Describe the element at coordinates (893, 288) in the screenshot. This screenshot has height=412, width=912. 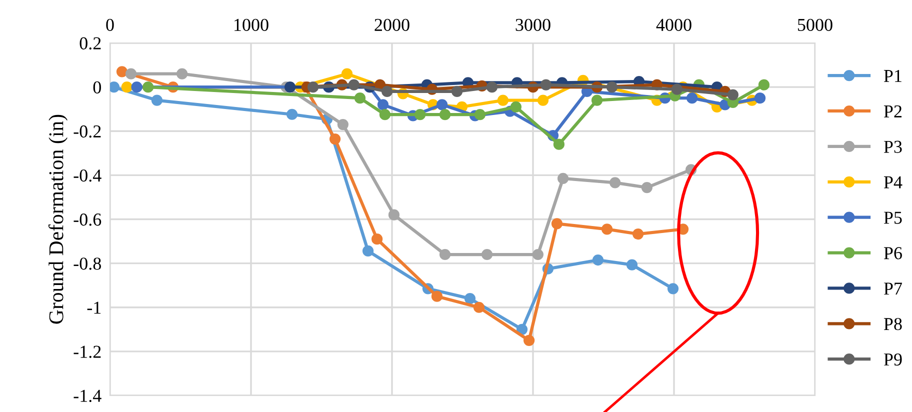
I see `legend-label: P7` at that location.